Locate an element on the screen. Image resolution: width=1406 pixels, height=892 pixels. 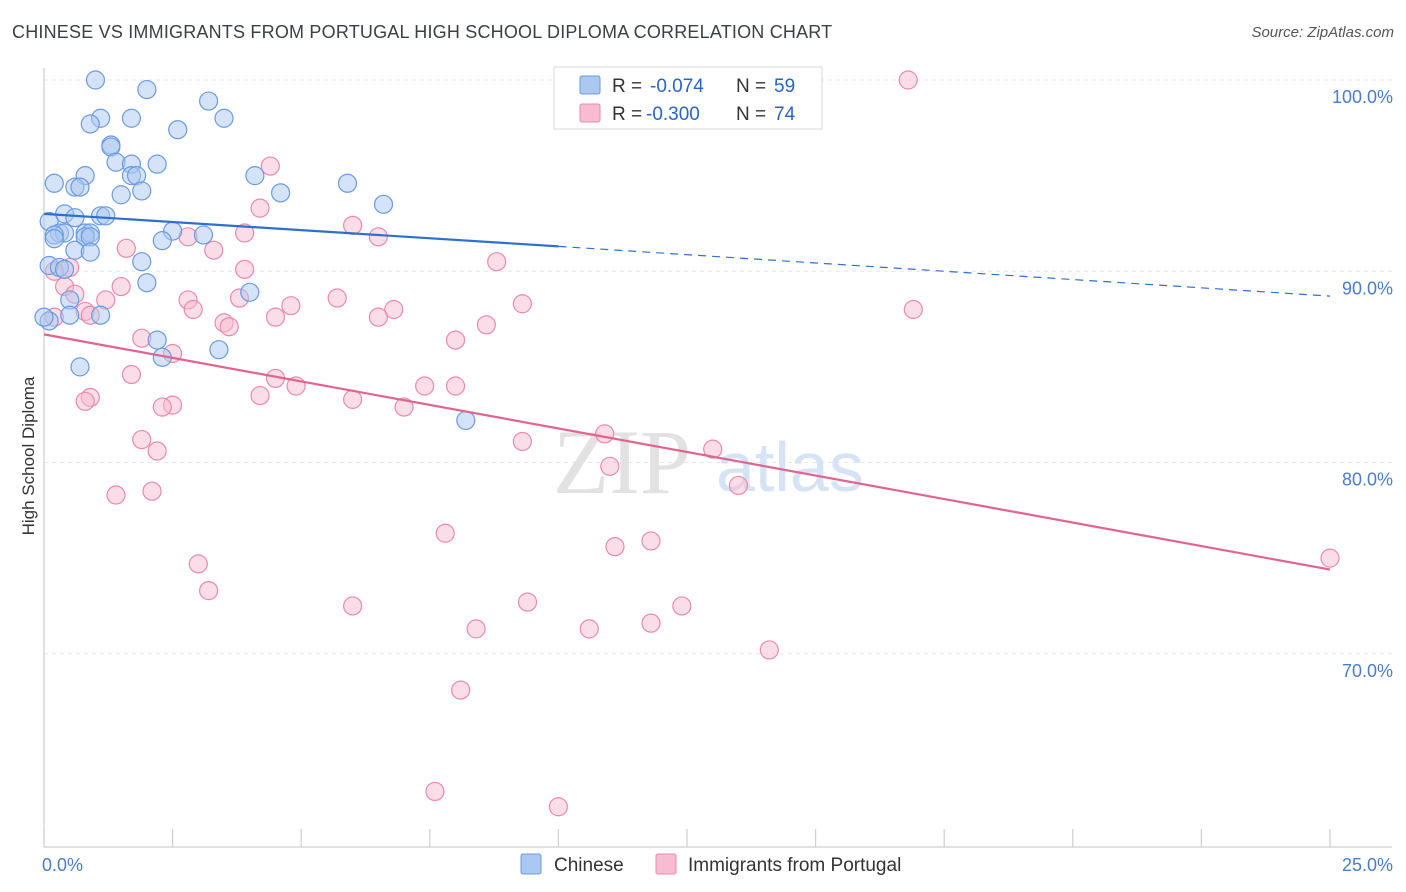
y-tick-label-3: 70.0% is located at coordinates (1367, 671).